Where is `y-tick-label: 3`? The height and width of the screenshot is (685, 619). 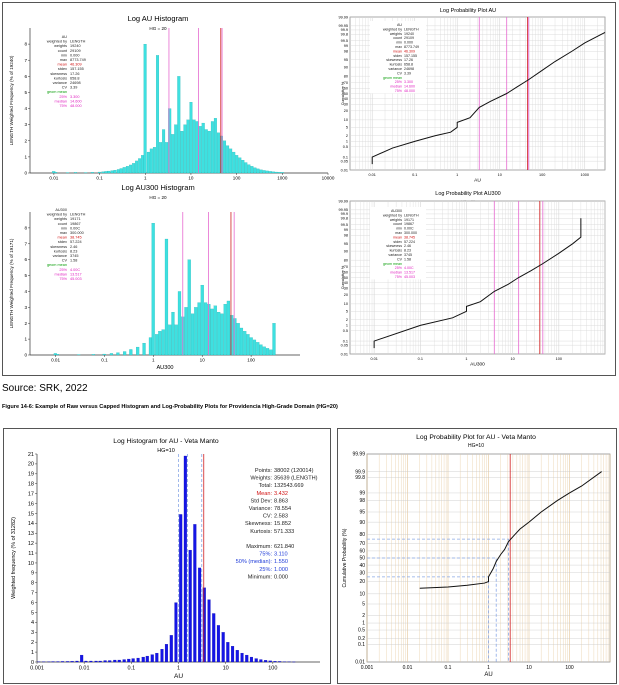
y-tick-label: 3 is located at coordinates (25, 124).